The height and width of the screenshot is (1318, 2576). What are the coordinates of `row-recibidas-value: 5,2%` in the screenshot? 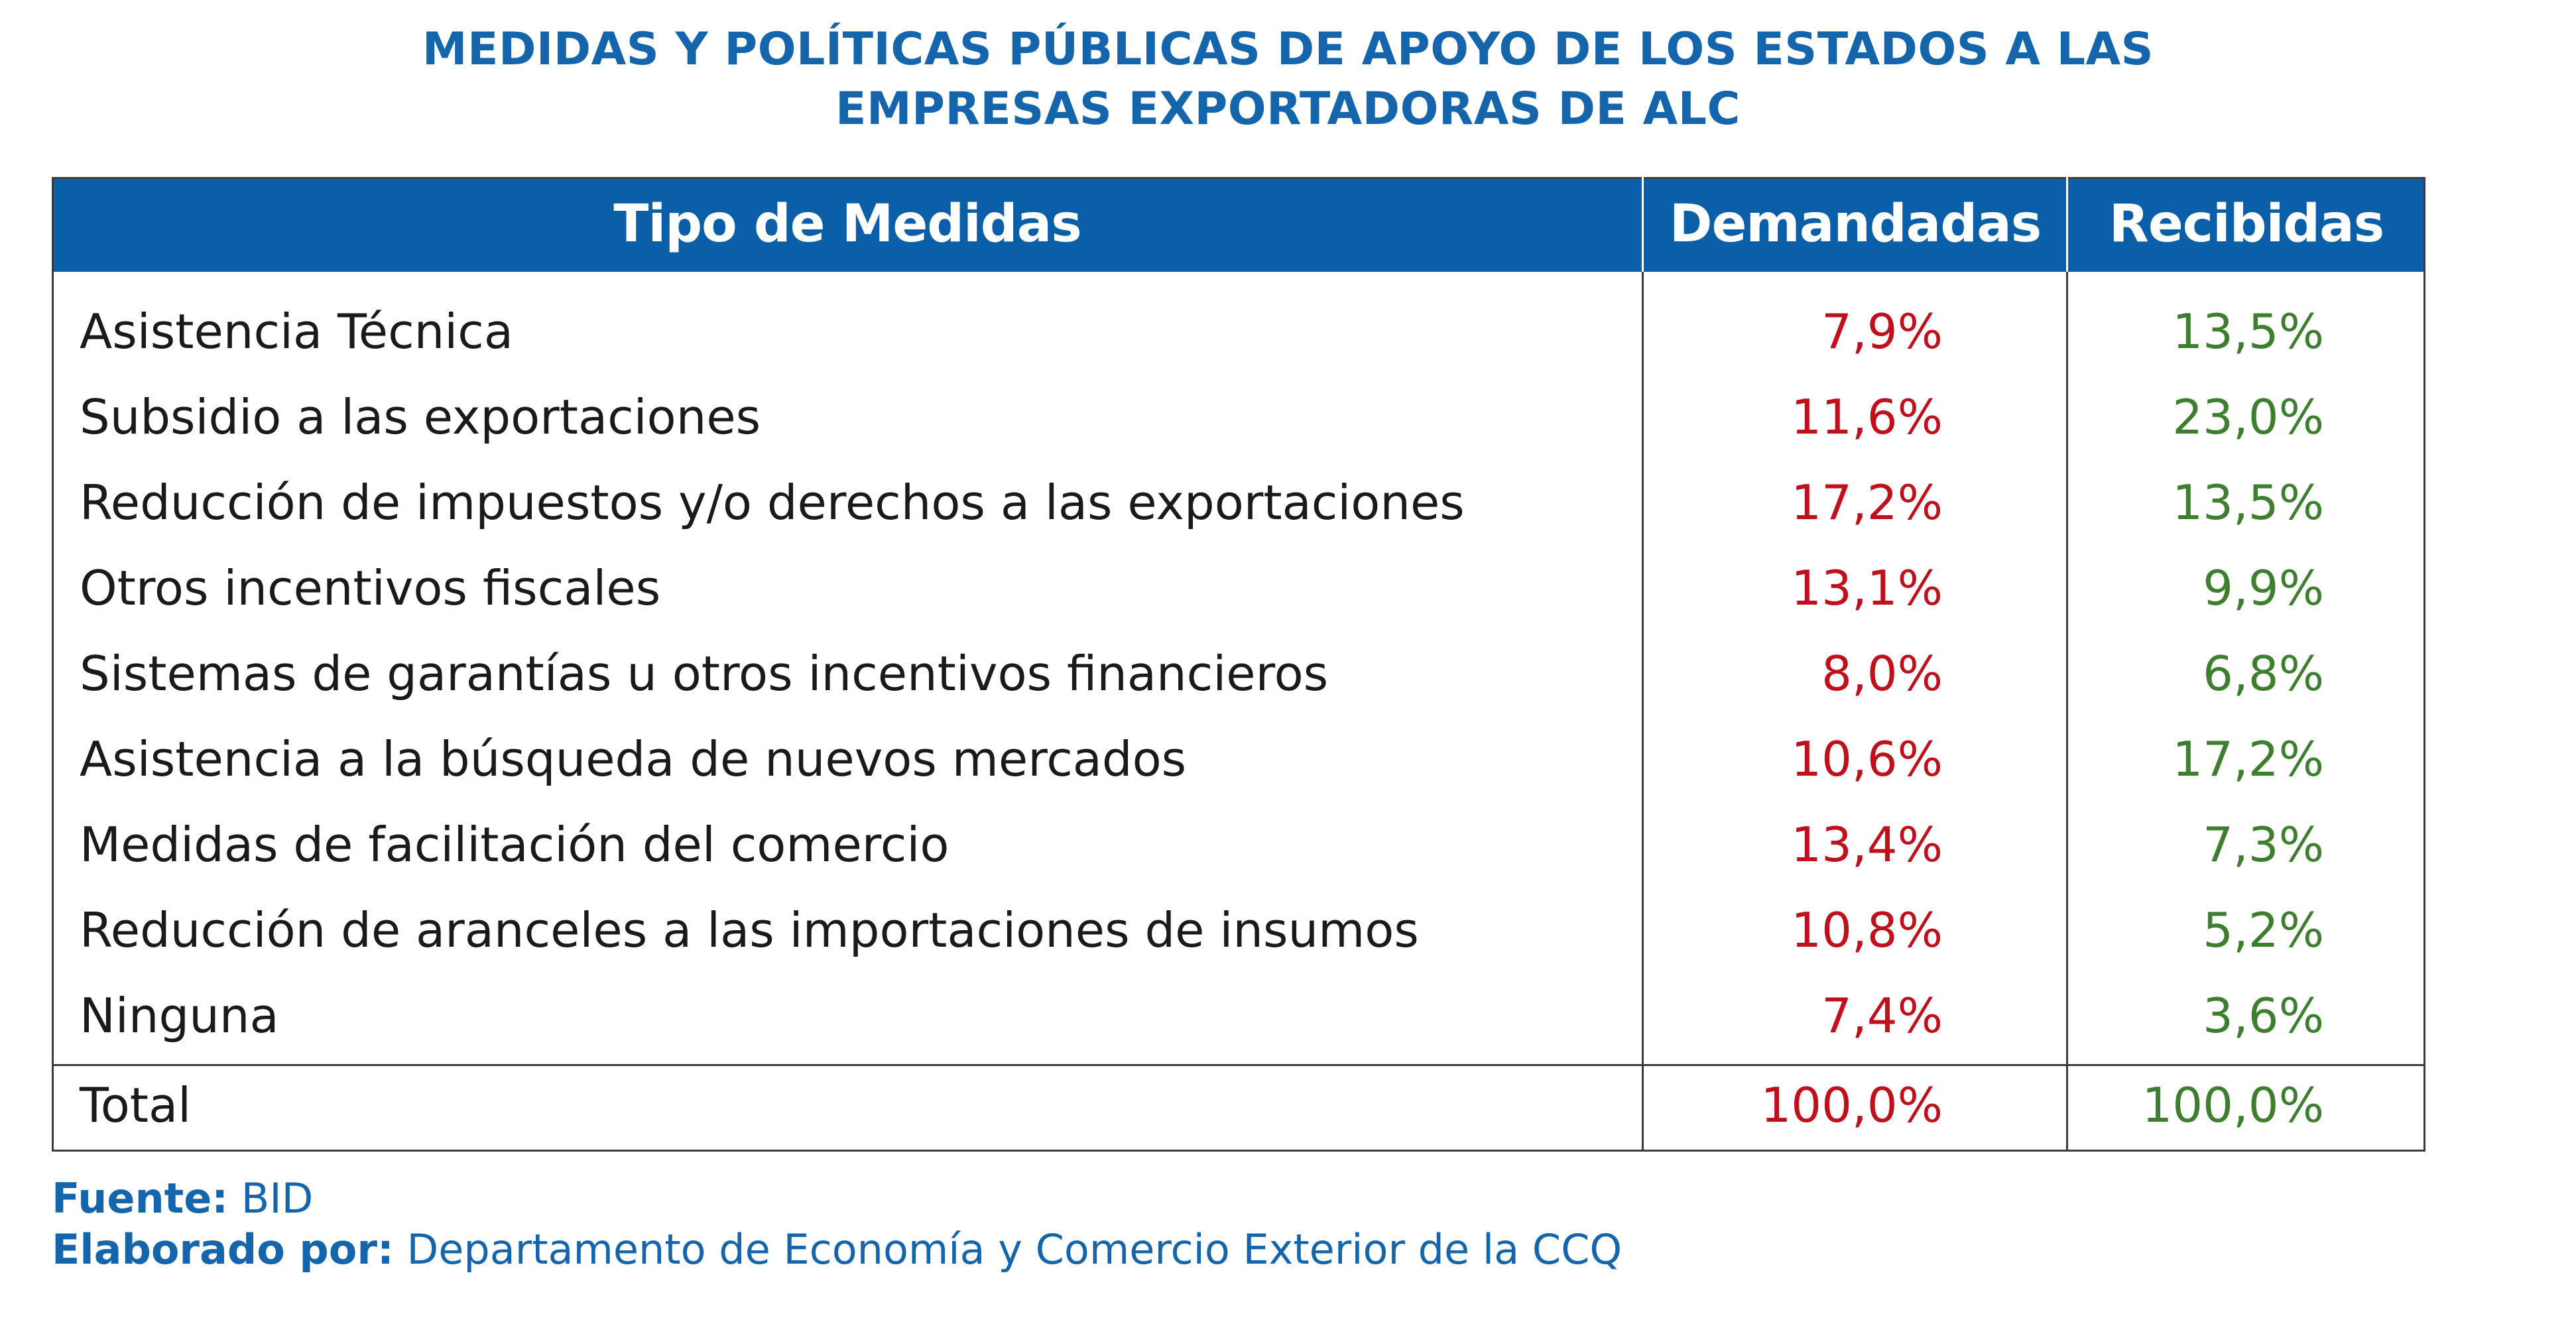 It's located at (2263, 930).